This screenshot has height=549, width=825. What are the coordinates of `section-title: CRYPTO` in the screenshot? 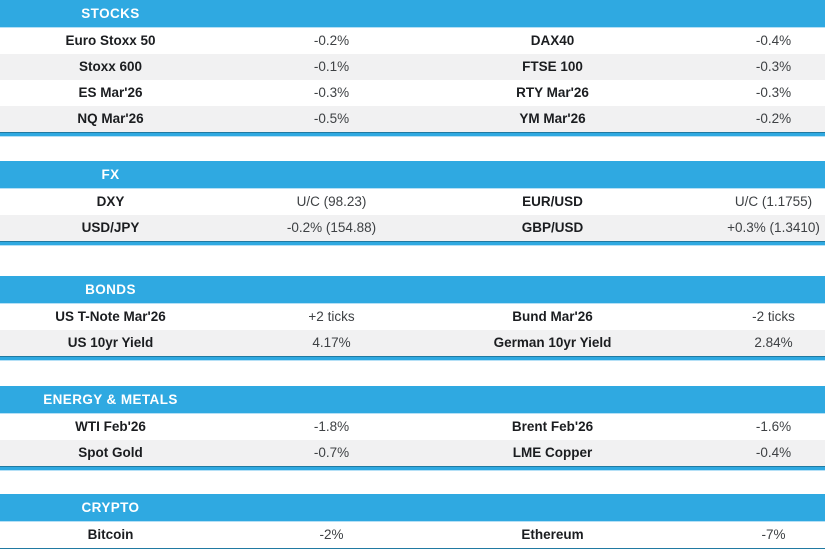 It's located at (110, 507).